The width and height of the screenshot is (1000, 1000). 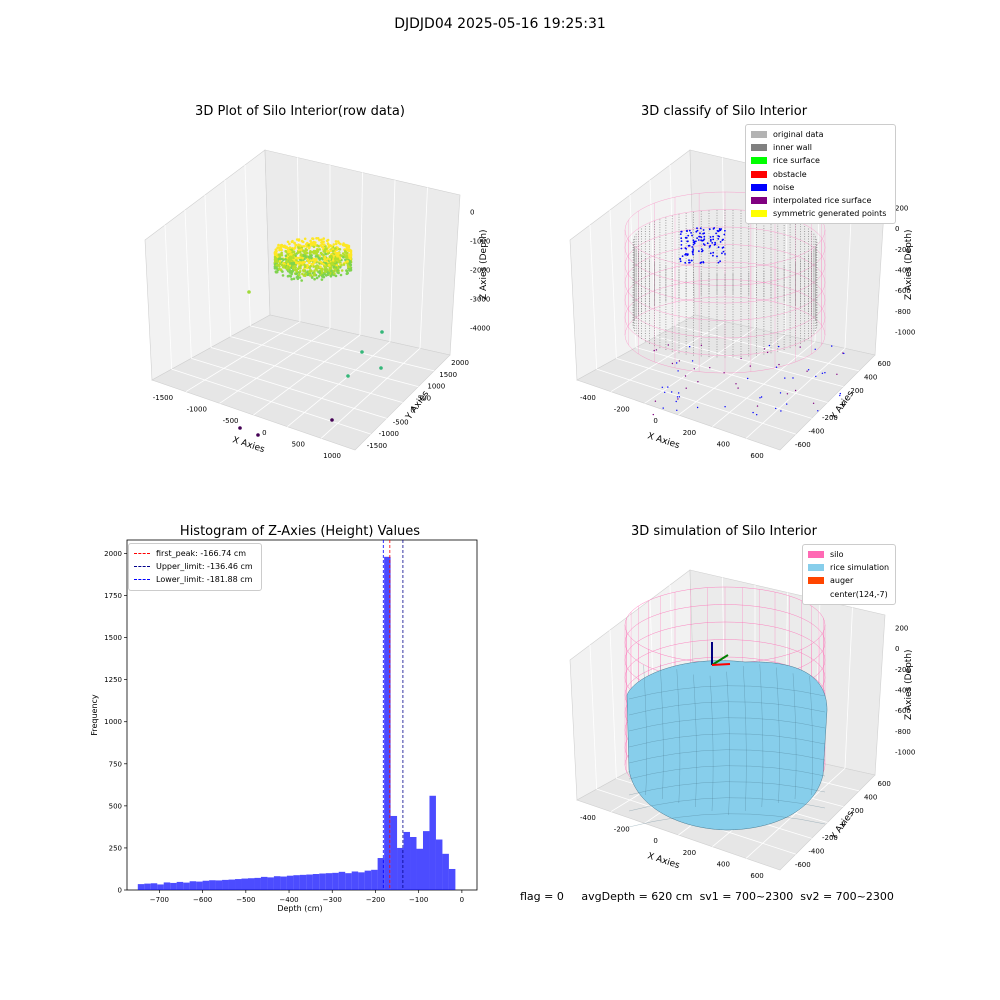 I want to click on z-axis-label: Z Axies (Depth), so click(x=909, y=264).